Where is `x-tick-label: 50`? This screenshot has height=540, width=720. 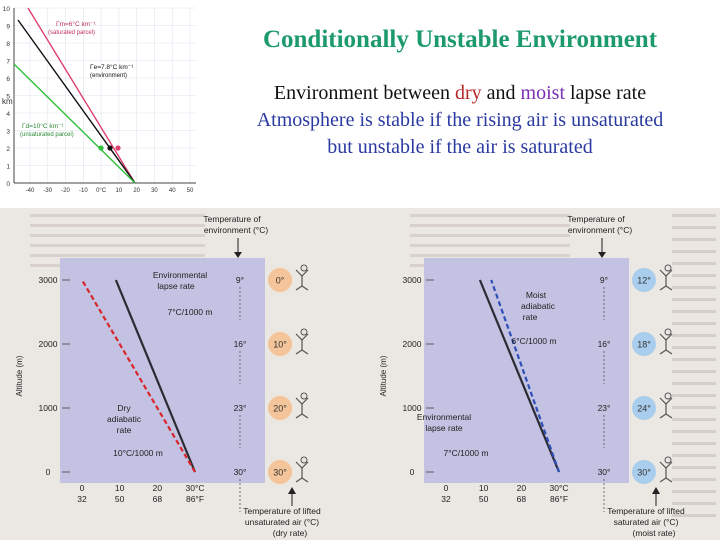
x-tick-label: 50 is located at coordinates (190, 191).